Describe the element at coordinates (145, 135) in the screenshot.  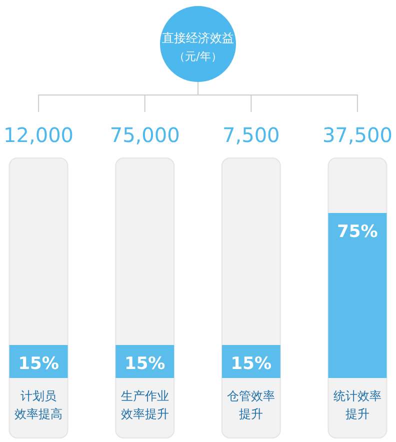
I see `text: 75,000` at that location.